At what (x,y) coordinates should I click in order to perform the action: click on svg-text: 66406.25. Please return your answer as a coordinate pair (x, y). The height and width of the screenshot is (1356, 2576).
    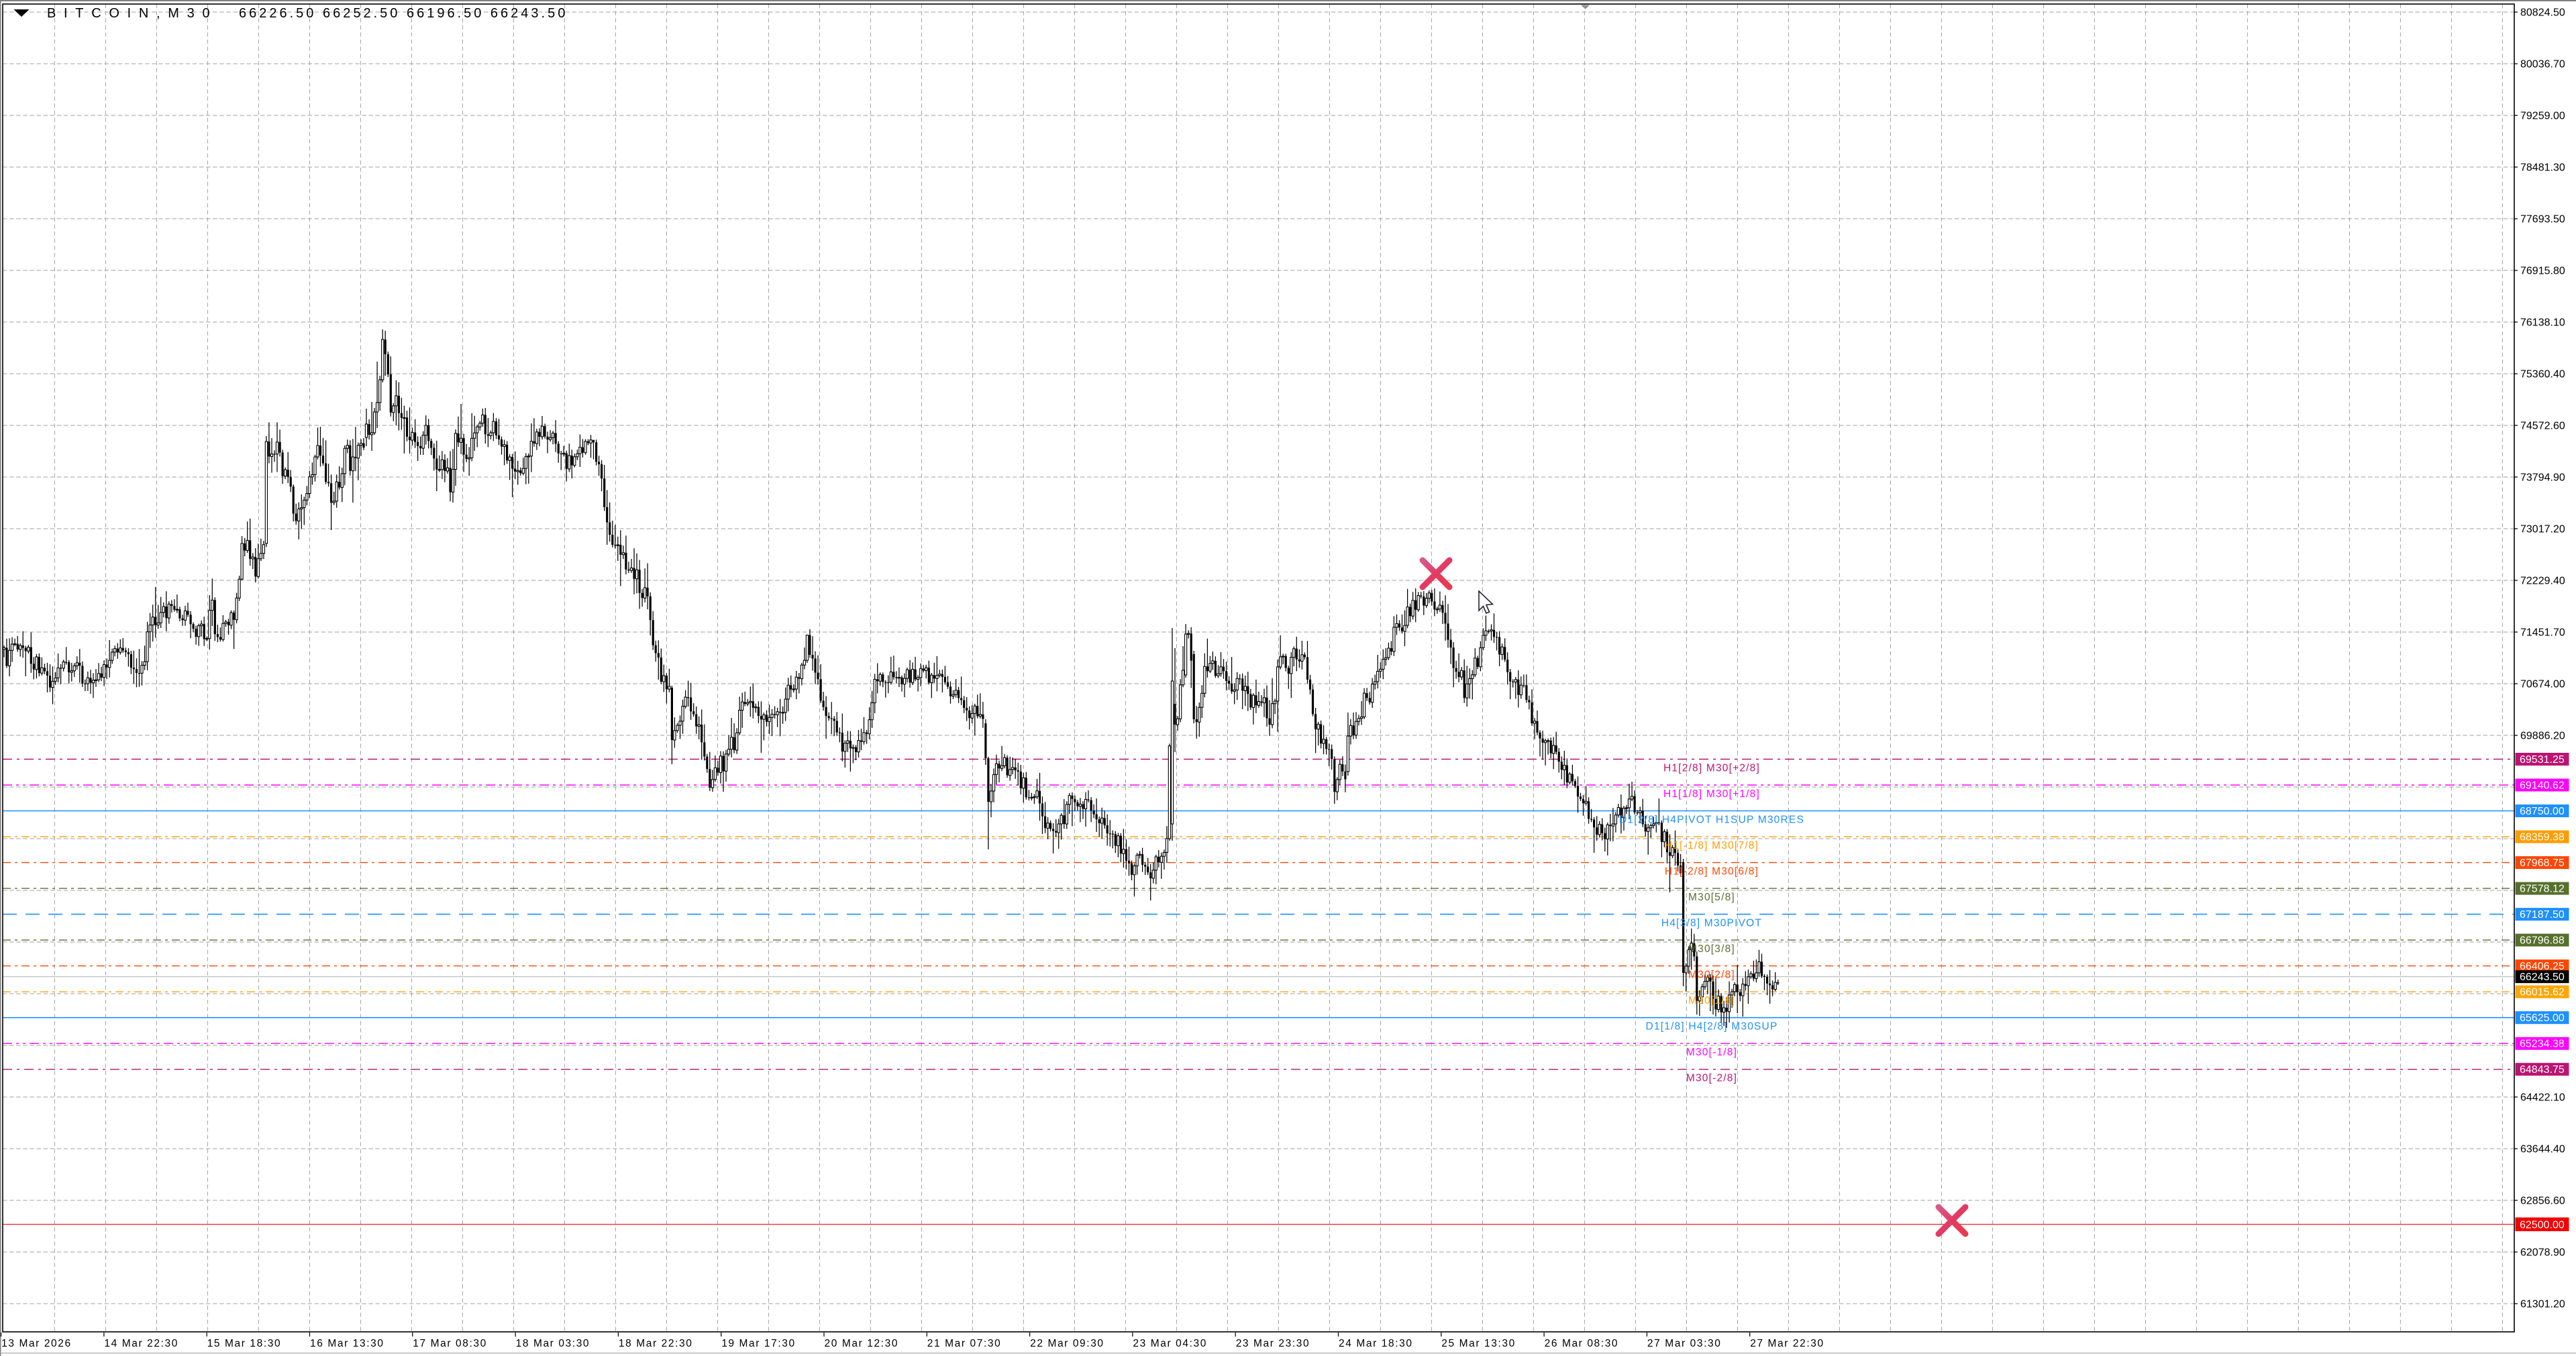
    Looking at the image, I should click on (2542, 966).